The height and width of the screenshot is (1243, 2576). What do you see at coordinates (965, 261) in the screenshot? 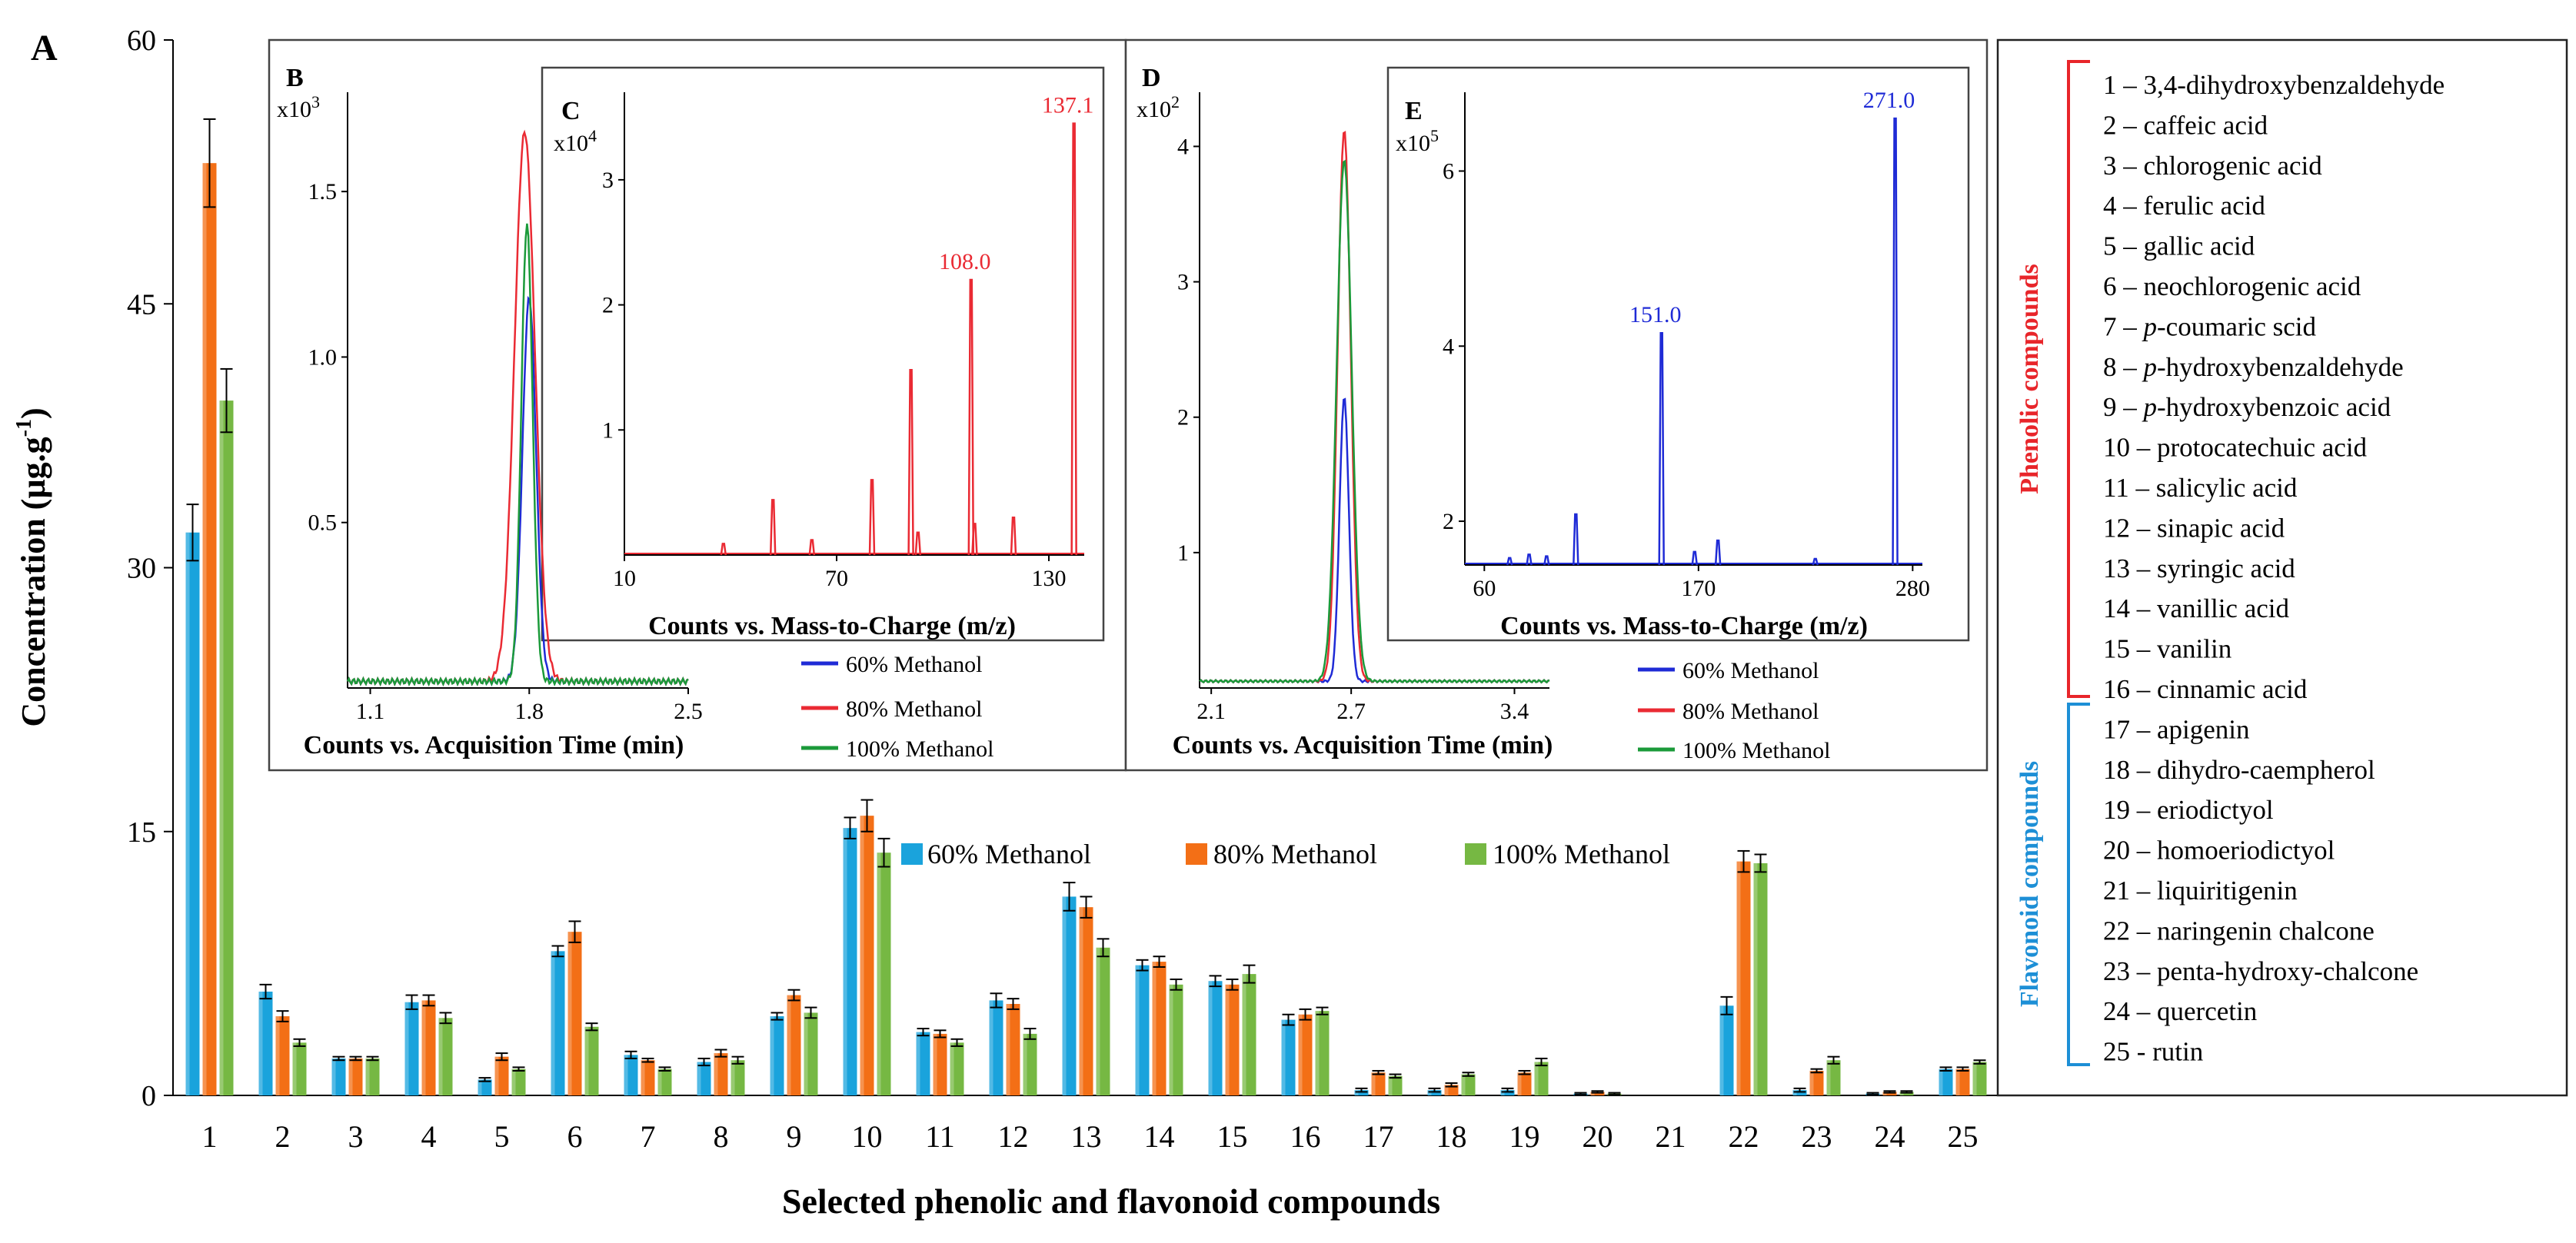
I see `peak-annotation: 108.0` at bounding box center [965, 261].